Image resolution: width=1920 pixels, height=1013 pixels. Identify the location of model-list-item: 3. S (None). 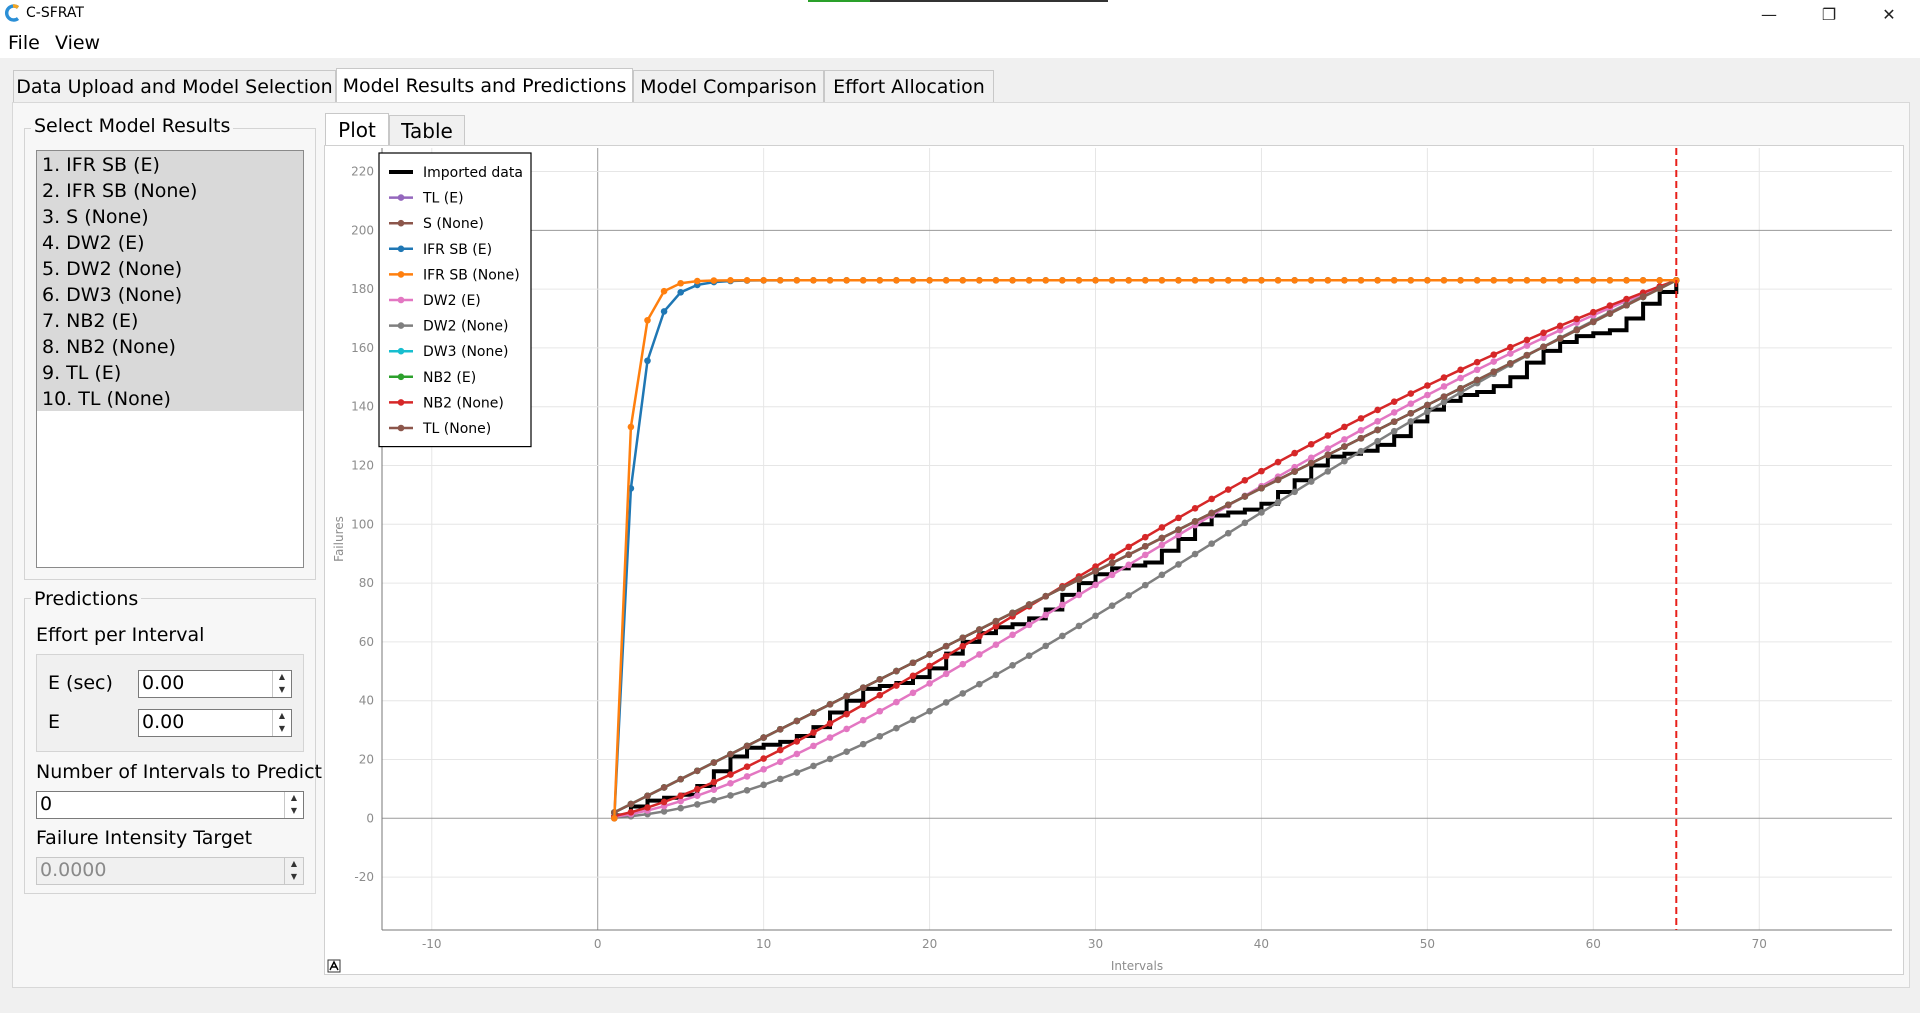
(95, 217).